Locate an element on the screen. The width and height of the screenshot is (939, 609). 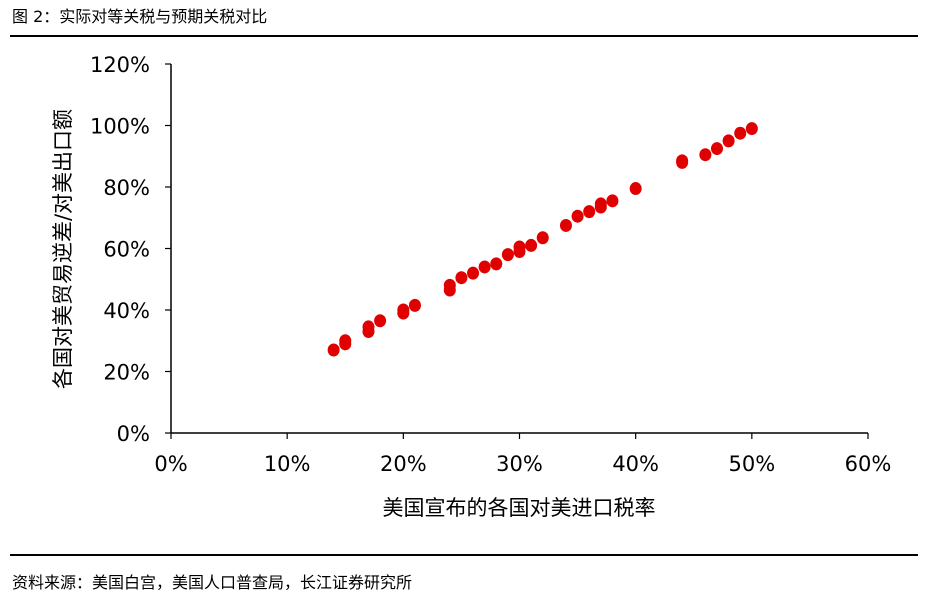
top-rule is located at coordinates (464, 36).